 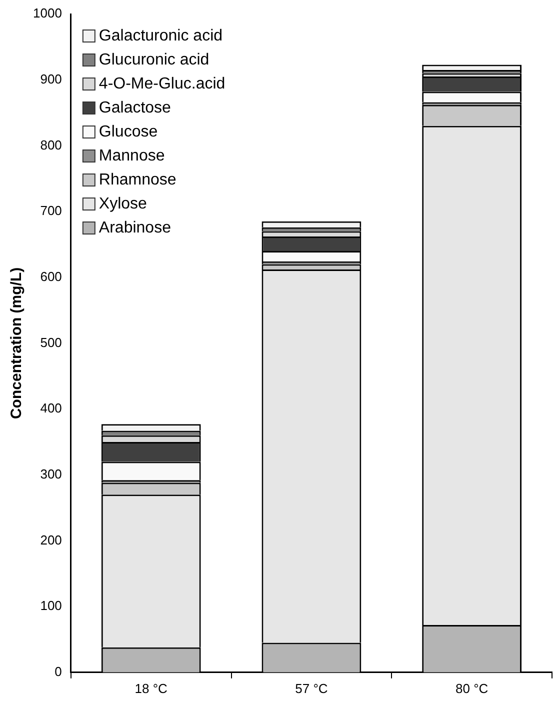 I want to click on y-tick-label: 400, so click(x=51, y=408).